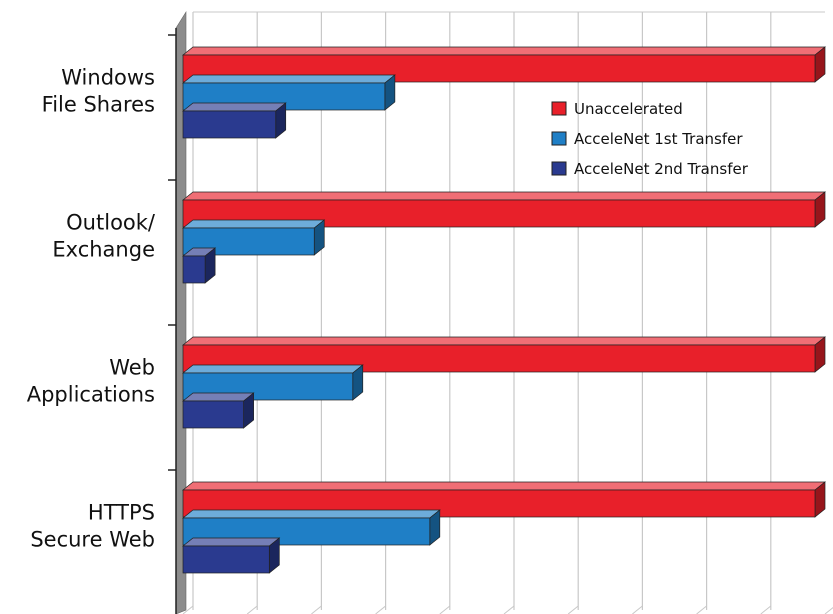 The image size is (833, 614). I want to click on category-label-line: Secure Web, so click(92, 540).